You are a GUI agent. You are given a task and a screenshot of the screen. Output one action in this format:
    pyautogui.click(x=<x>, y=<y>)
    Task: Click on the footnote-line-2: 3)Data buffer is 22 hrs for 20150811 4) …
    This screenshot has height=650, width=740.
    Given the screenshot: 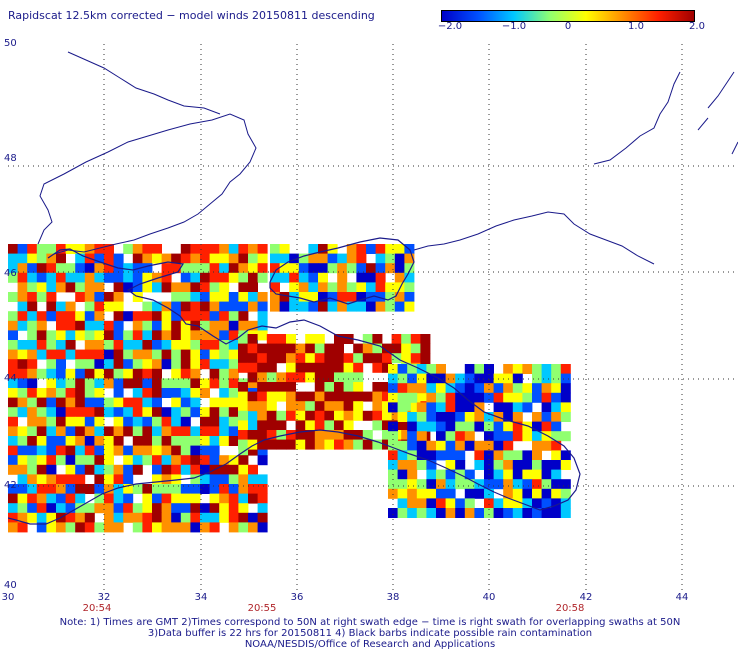 What is the action you would take?
    pyautogui.click(x=370, y=633)
    